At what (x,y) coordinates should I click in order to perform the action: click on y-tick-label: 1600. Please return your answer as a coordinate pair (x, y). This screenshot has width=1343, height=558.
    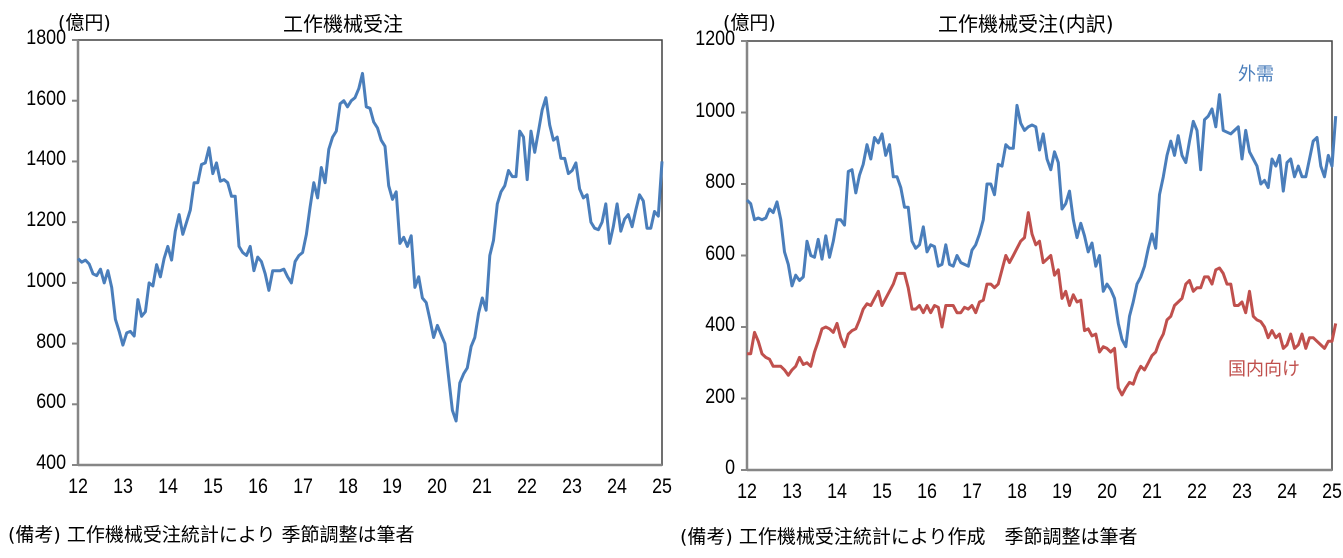
    Looking at the image, I should click on (46, 98).